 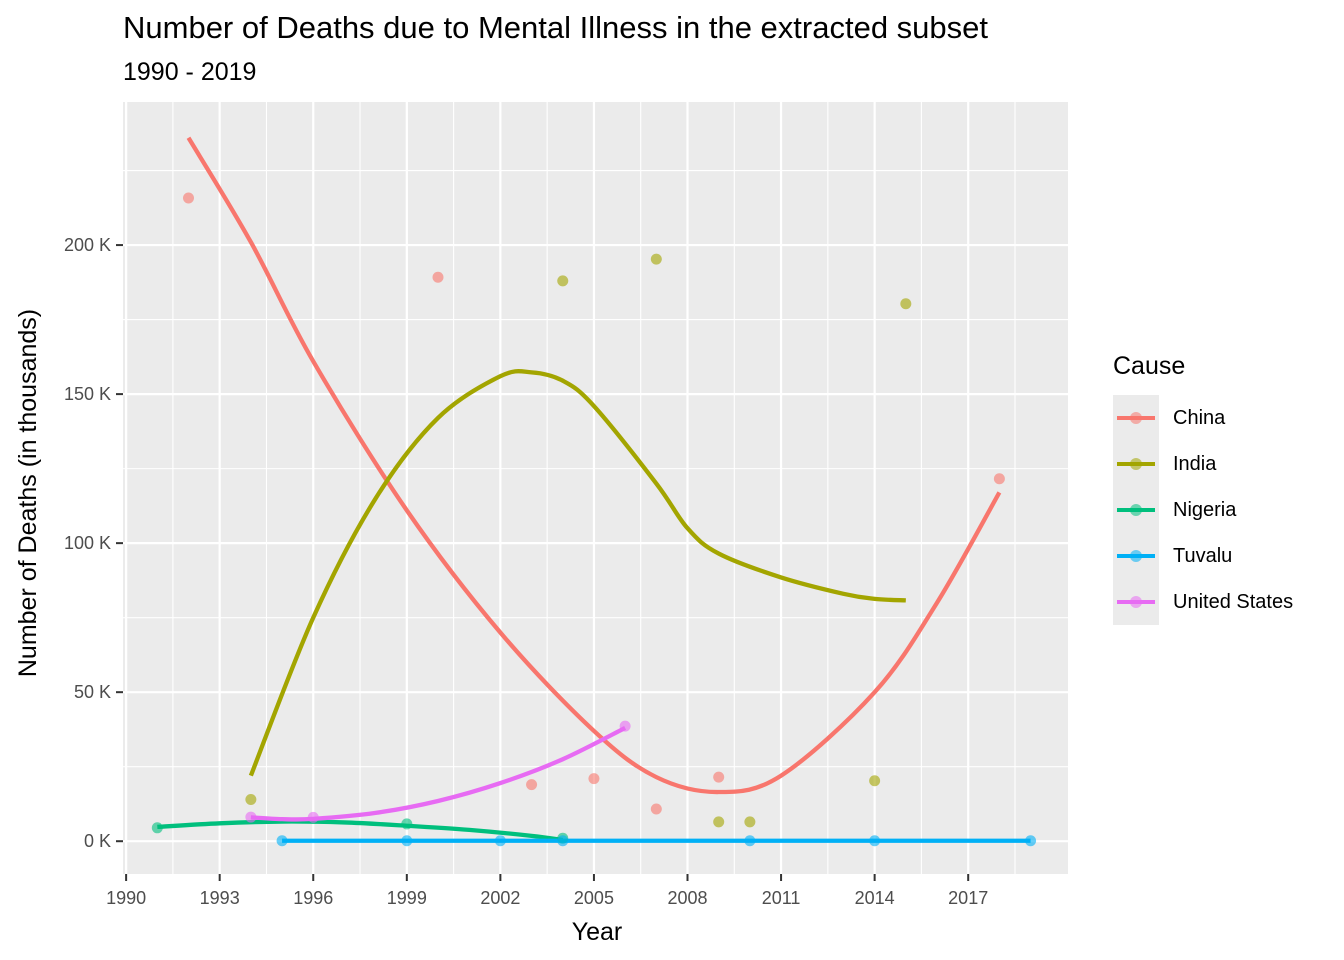 I want to click on y-tick-label: 50 K, so click(x=92, y=692).